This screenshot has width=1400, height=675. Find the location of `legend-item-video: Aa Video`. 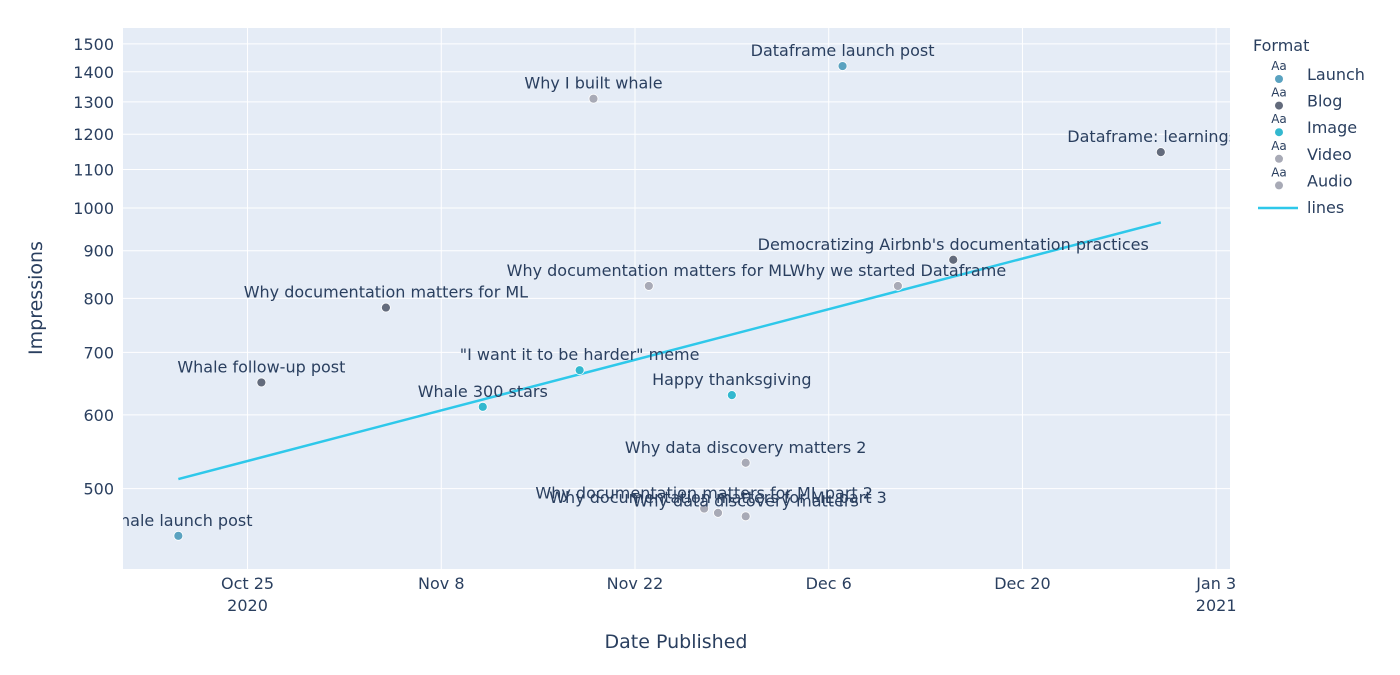

legend-item-video: Aa Video is located at coordinates (1311, 151).